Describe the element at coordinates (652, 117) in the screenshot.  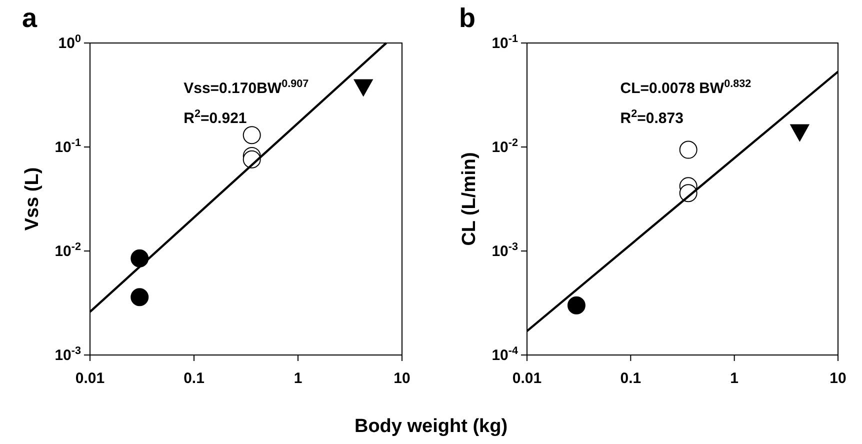
I see `annotation: R$^{2}$=0.873` at that location.